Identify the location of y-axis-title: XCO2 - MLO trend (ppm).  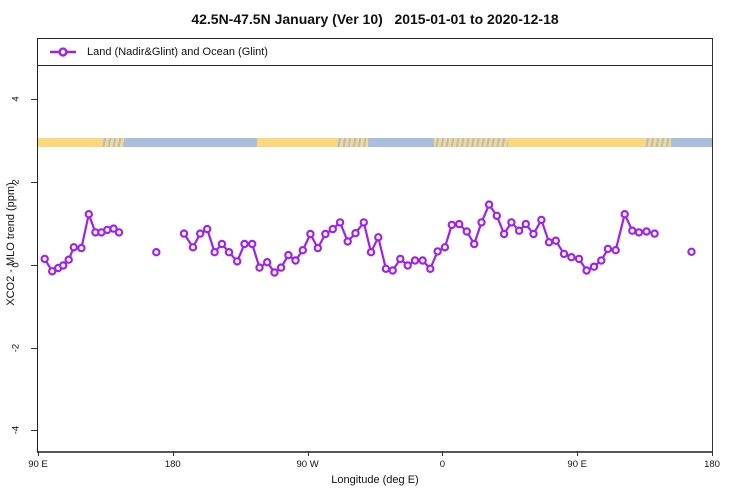
(11, 244).